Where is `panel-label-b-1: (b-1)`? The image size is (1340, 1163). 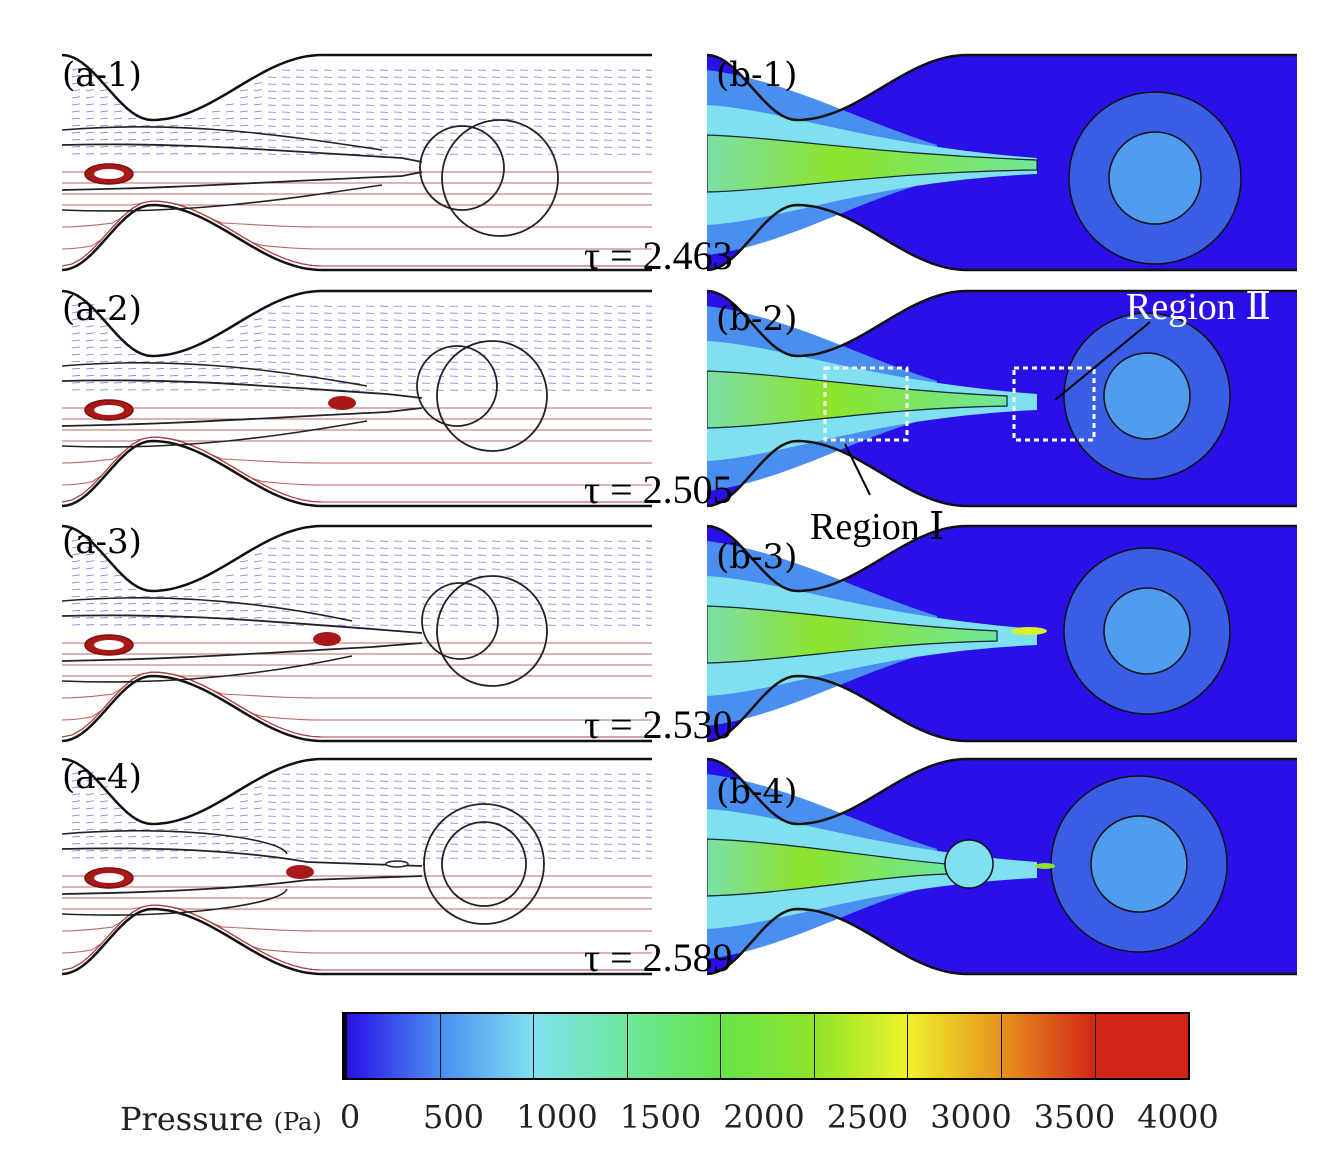
panel-label-b-1: (b-1) is located at coordinates (757, 75).